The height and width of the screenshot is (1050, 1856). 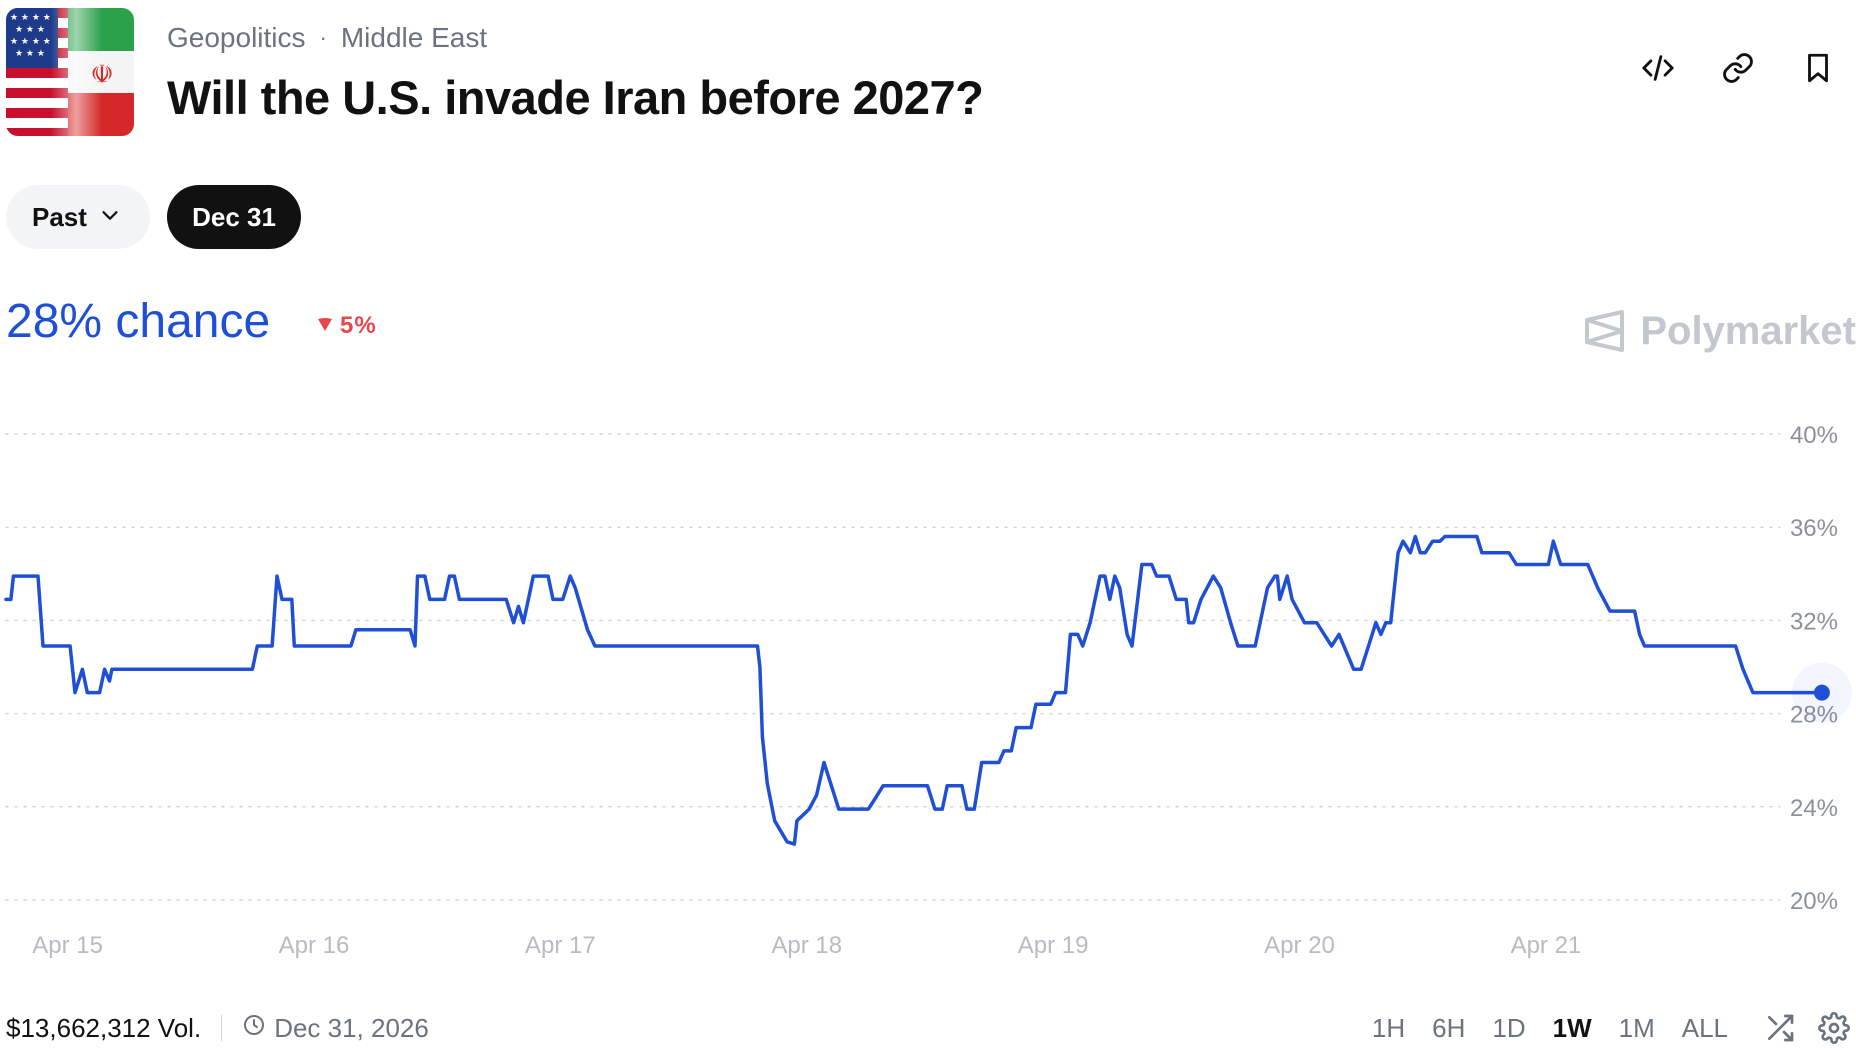 What do you see at coordinates (110, 217) in the screenshot?
I see `chevron-down-icon` at bounding box center [110, 217].